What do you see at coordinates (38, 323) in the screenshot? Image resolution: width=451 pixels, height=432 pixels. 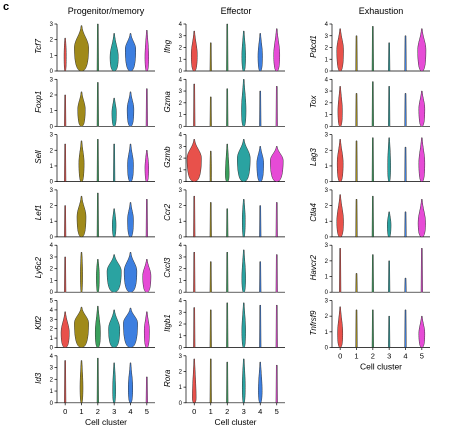 I see `gene-label: Klf2` at bounding box center [38, 323].